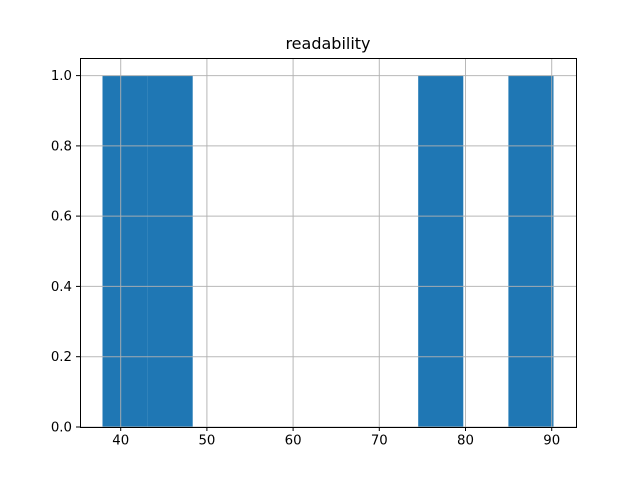 The image size is (640, 480). Describe the element at coordinates (61, 146) in the screenshot. I see `y-tick-label: 0.8` at that location.